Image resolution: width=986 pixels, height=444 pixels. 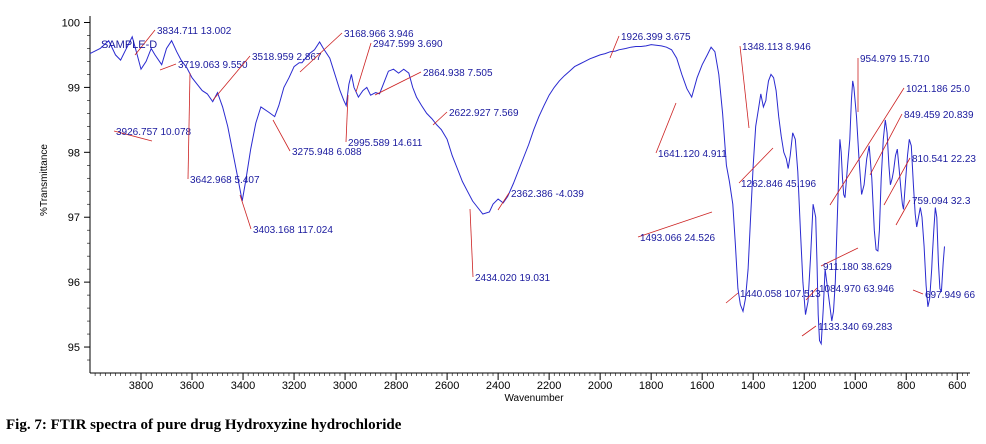 What do you see at coordinates (950, 295) in the screenshot?
I see `peak-annotation: 697.949 66` at bounding box center [950, 295].